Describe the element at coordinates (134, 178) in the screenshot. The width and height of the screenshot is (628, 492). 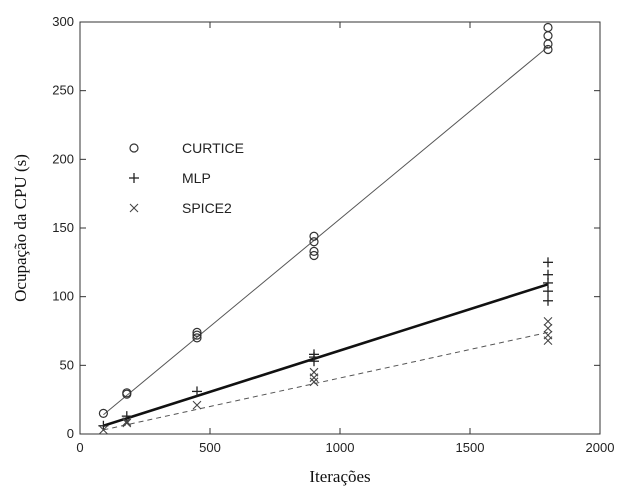
I see `mlp-legend-marker` at that location.